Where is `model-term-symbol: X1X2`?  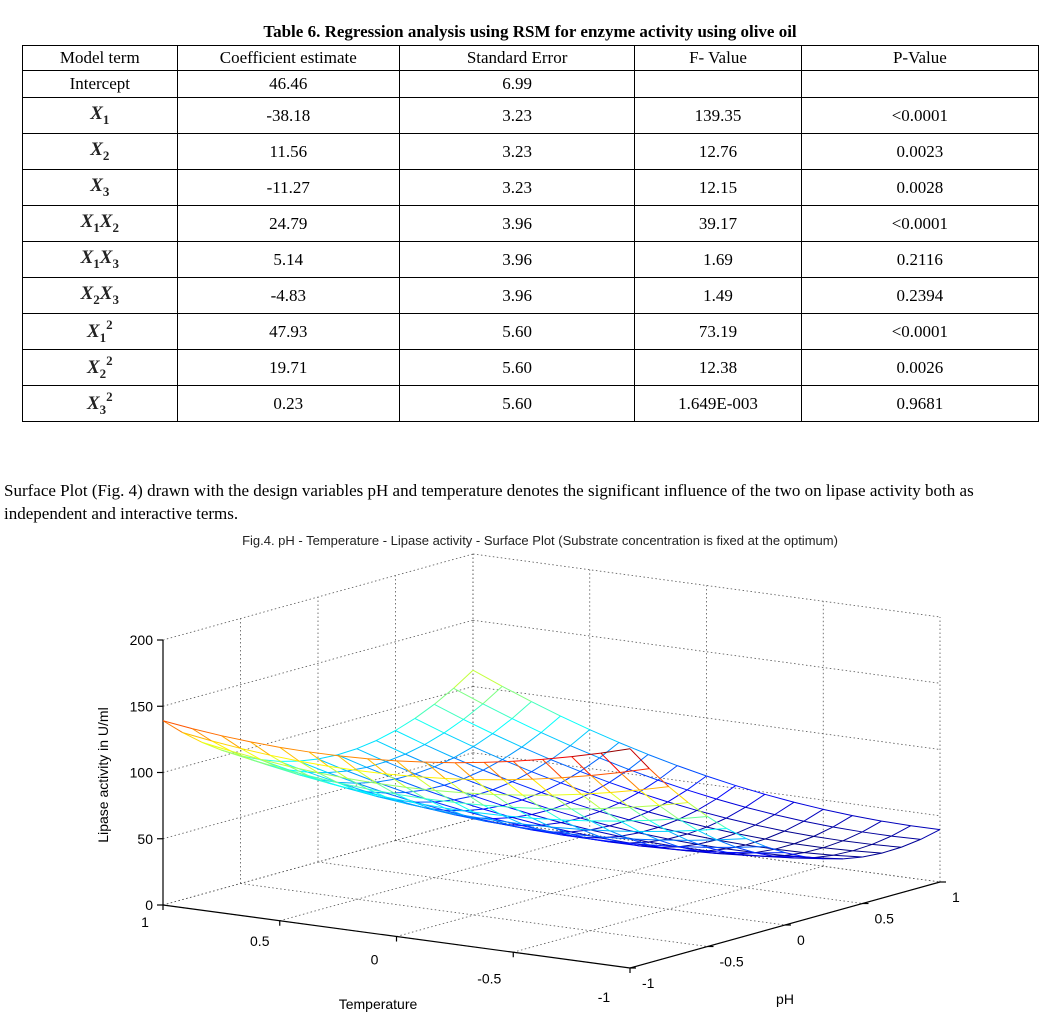
model-term-symbol: X1X2 is located at coordinates (100, 223).